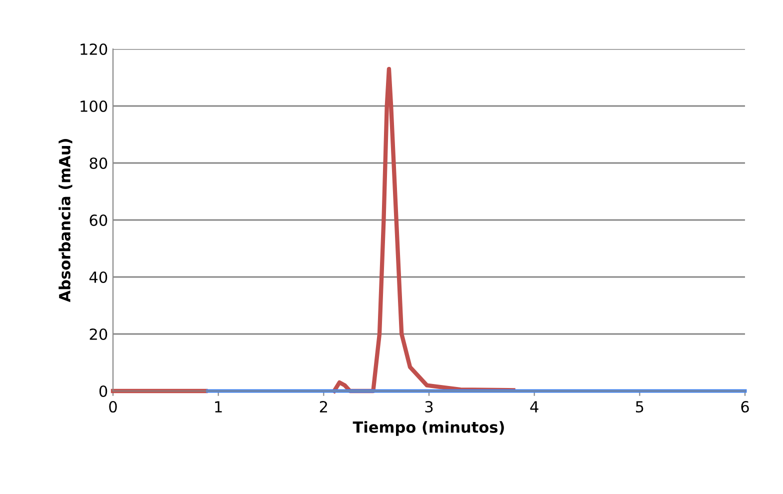  What do you see at coordinates (99, 334) in the screenshot?
I see `y-tick-label: 20` at bounding box center [99, 334].